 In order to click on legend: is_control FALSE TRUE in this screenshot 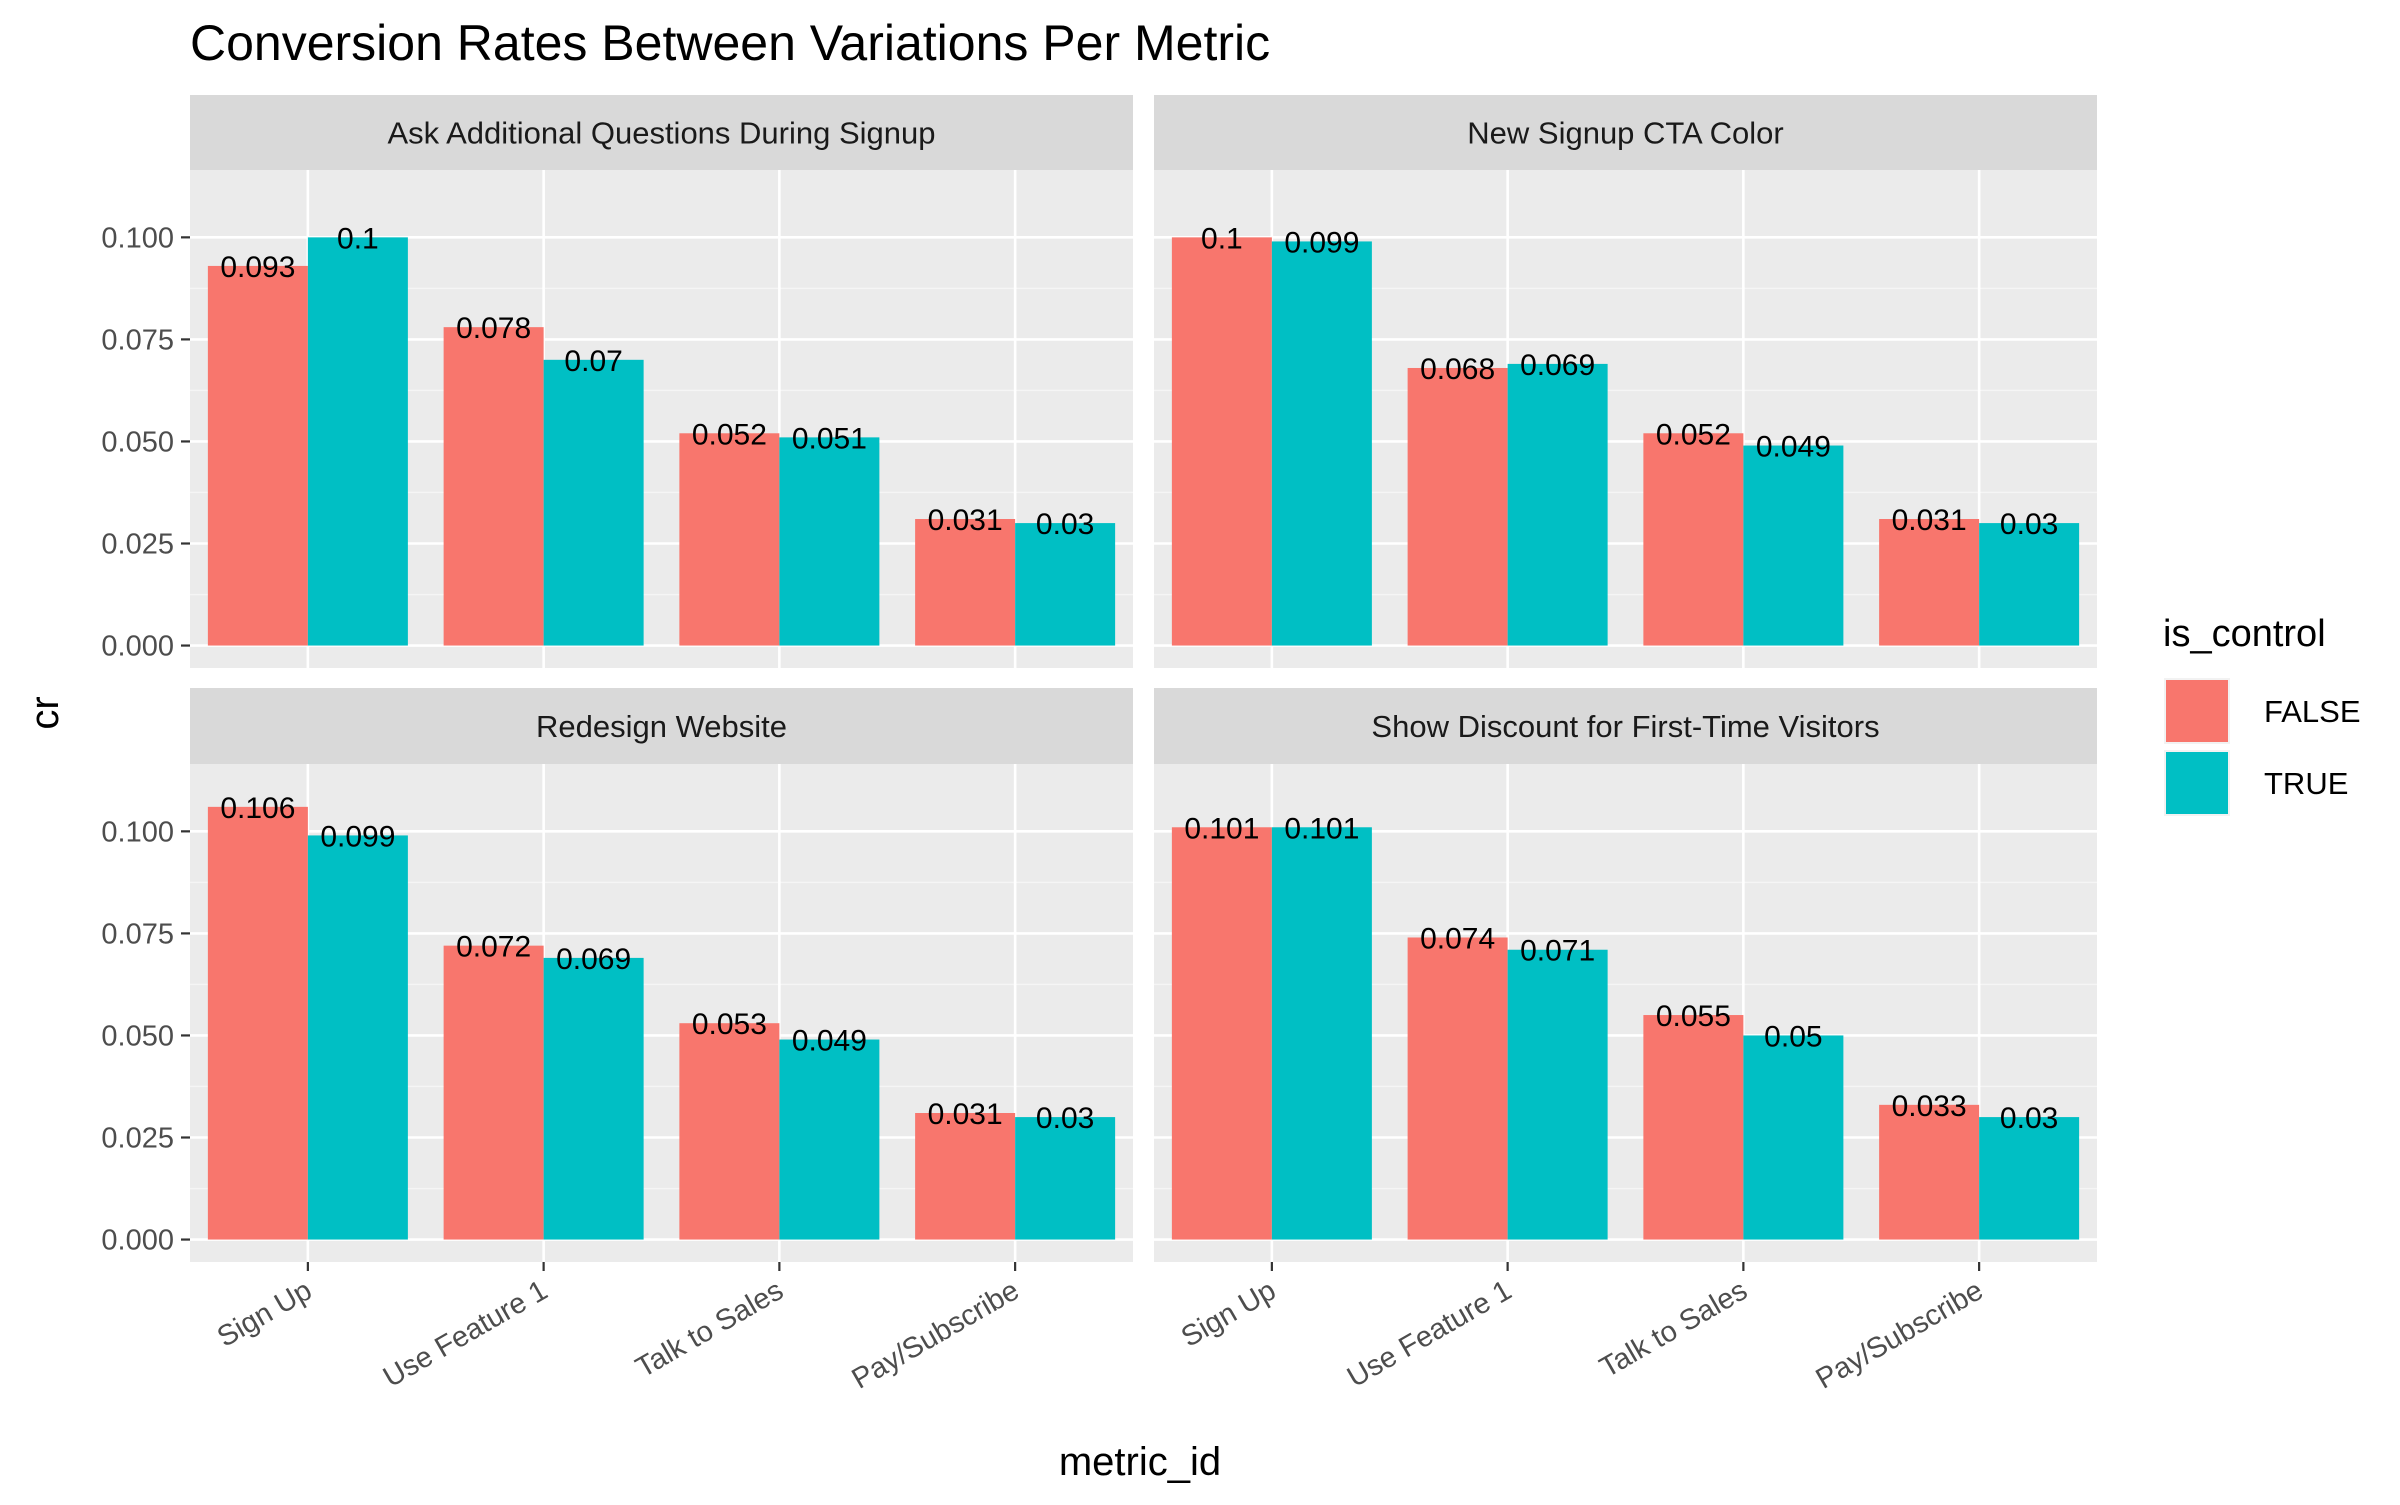, I will do `click(2262, 714)`.